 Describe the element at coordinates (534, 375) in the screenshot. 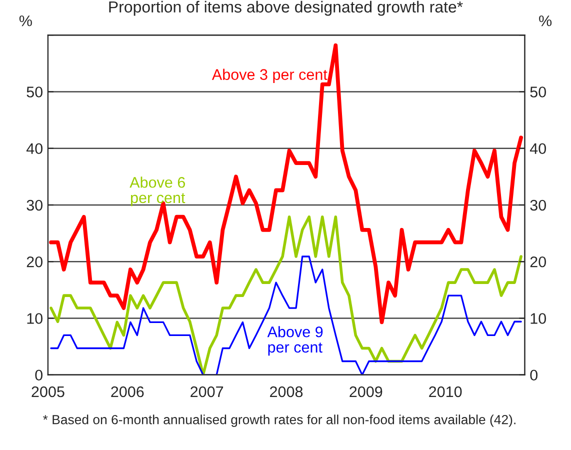

I see `y2-tick-label: 0` at that location.